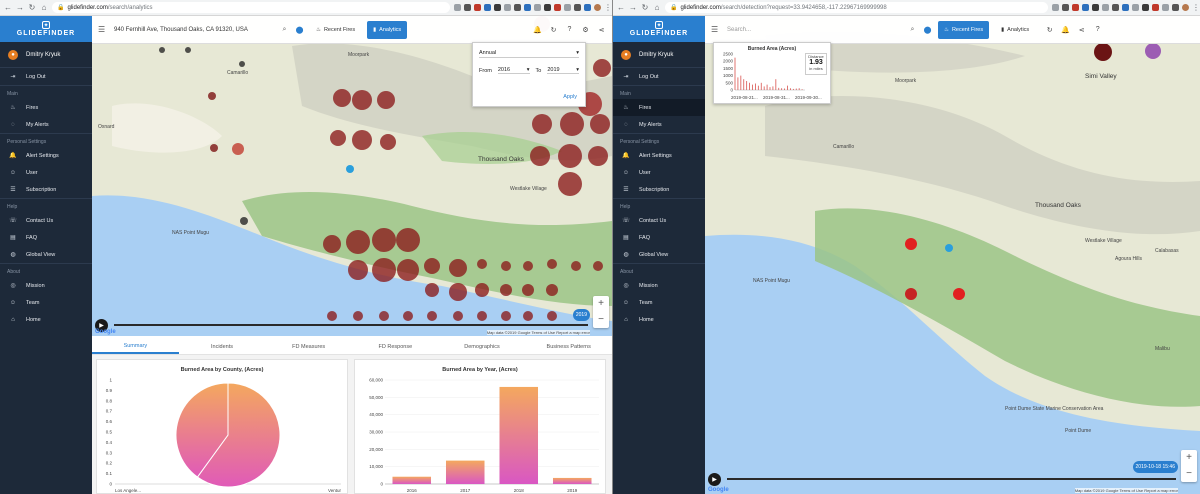  Describe the element at coordinates (659, 220) in the screenshot. I see `sidebar-item-contact-us: ☏ Contact Us` at that location.